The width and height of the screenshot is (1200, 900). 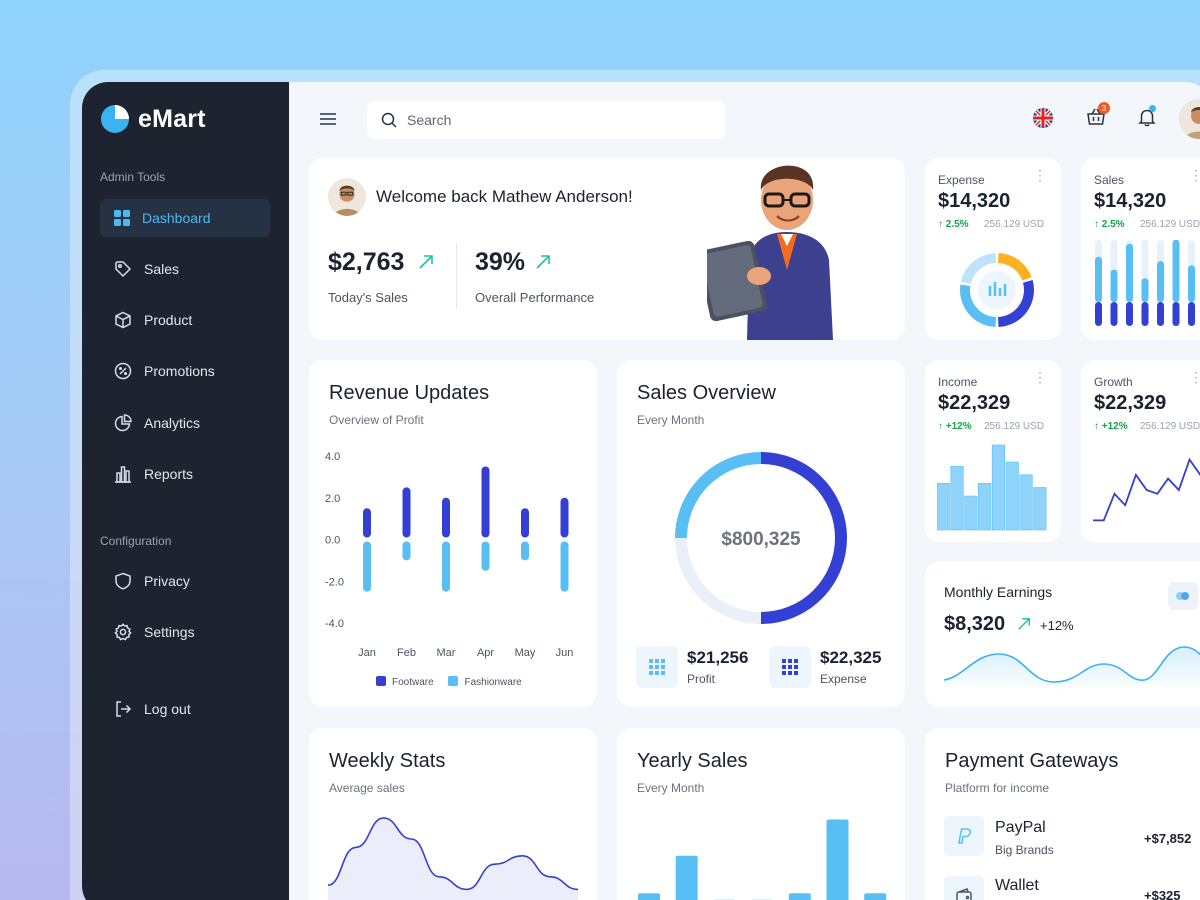 What do you see at coordinates (1189, 119) in the screenshot?
I see `user-avatar` at bounding box center [1189, 119].